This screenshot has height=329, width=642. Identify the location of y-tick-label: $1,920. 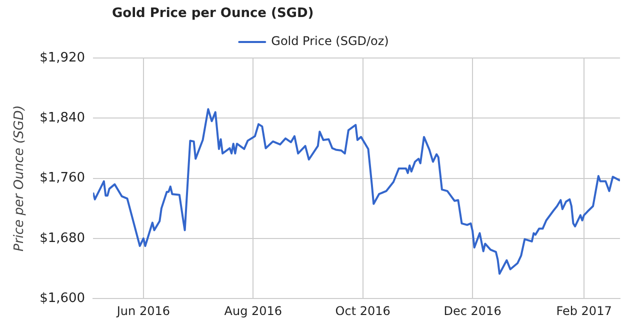
(63, 58).